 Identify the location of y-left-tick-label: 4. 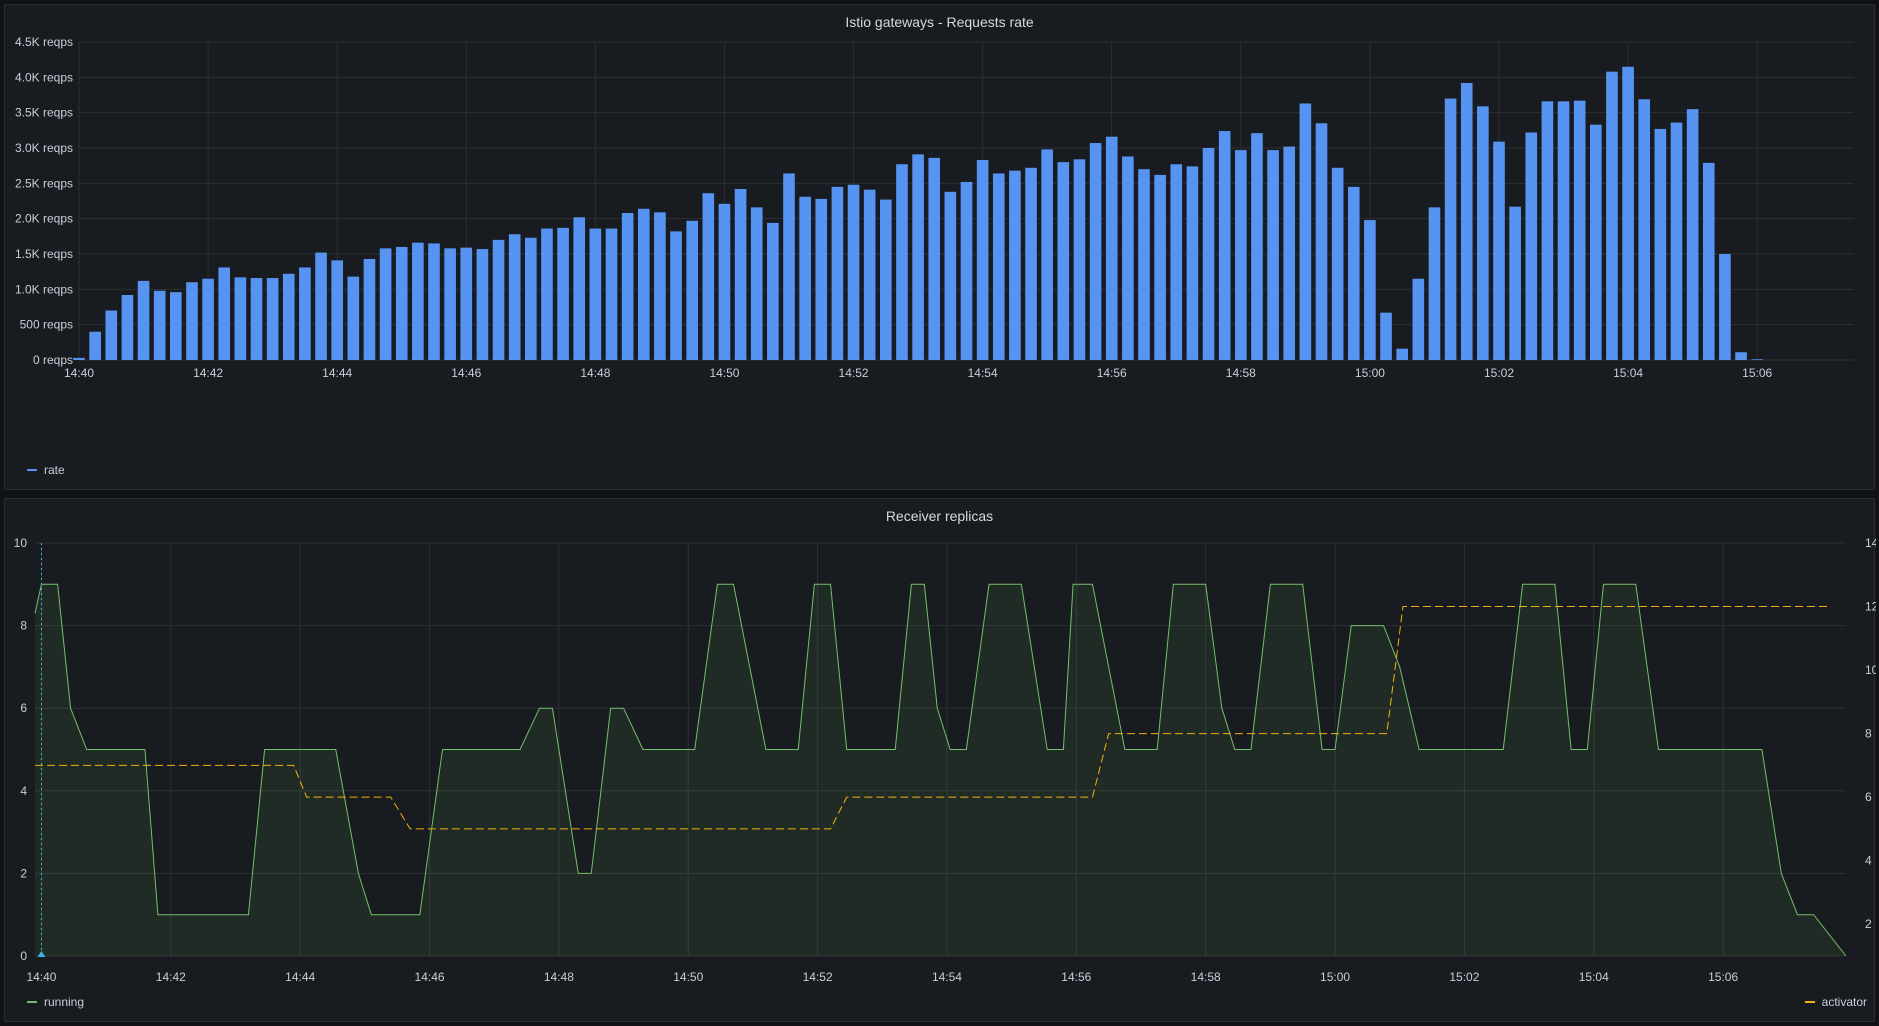
(23, 791).